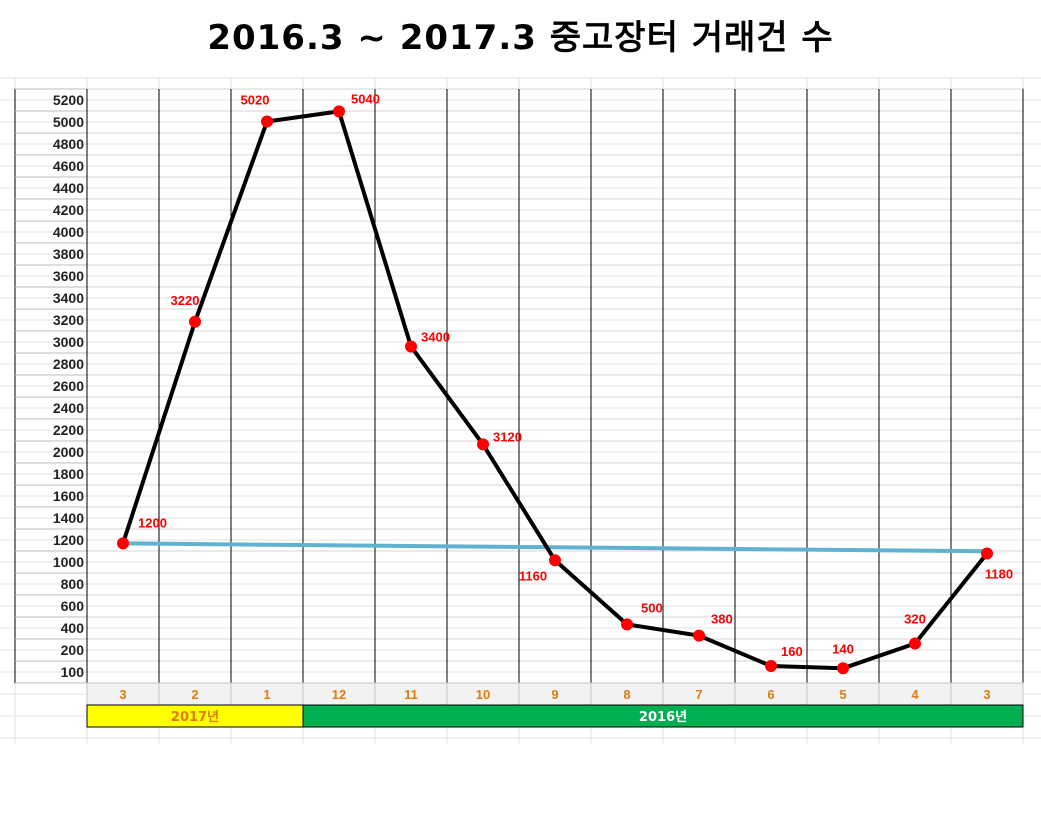  I want to click on x-axis-ticks: 3 2 1 12 11 10 9 8 7 6 5 4 3, so click(555, 694).